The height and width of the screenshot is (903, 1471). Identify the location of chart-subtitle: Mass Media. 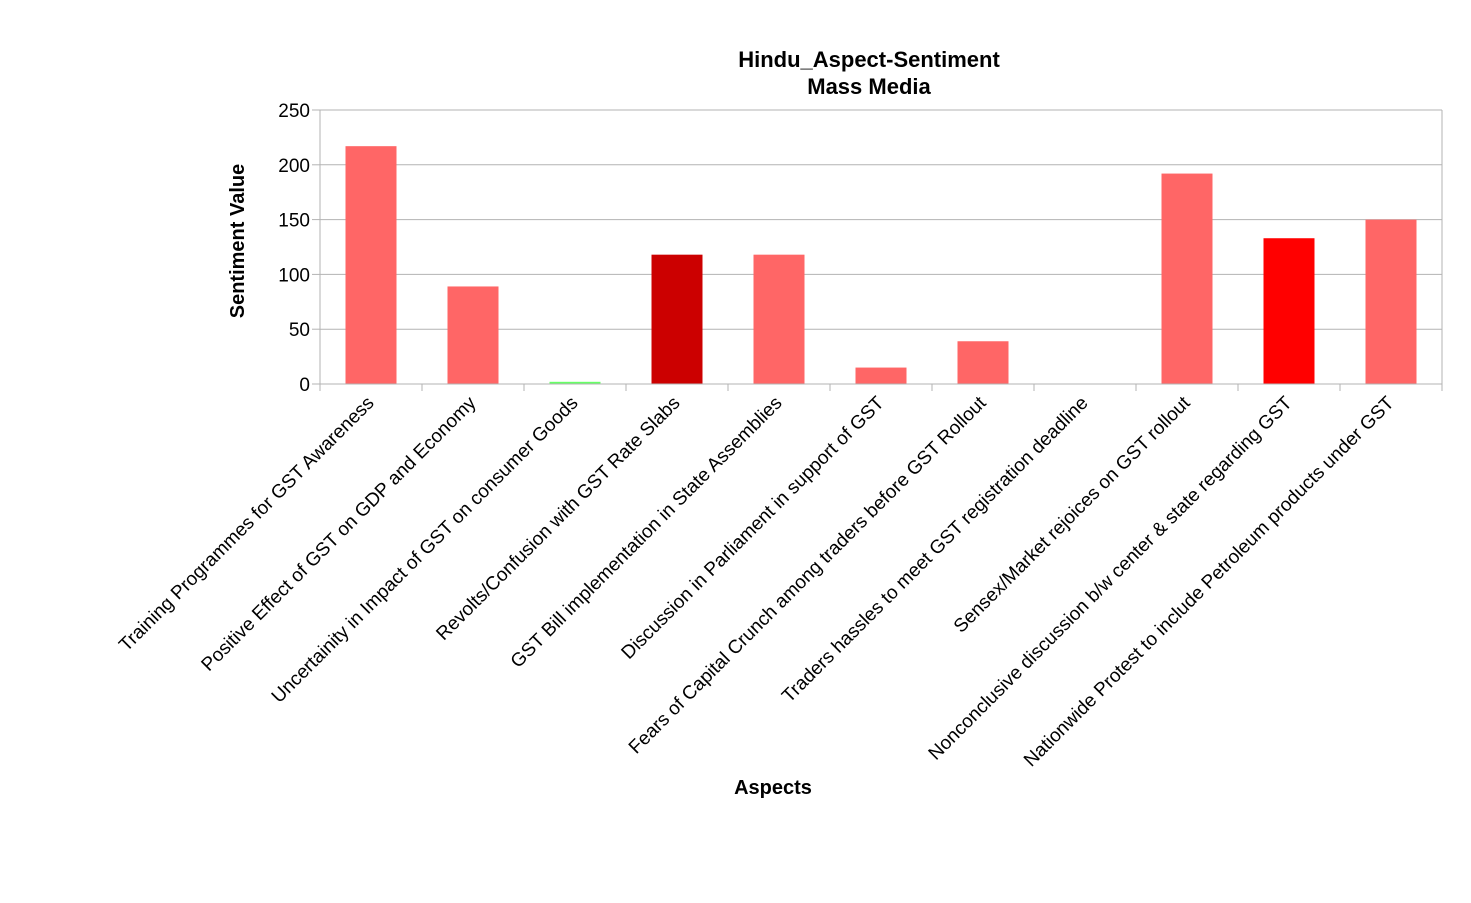
(869, 86).